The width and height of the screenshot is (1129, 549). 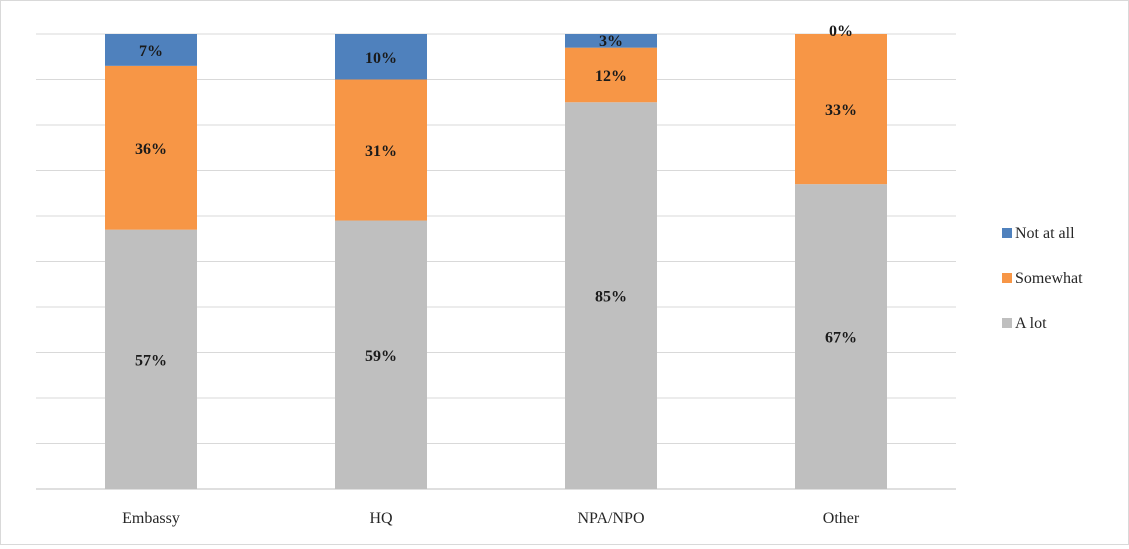 What do you see at coordinates (1045, 233) in the screenshot?
I see `legend-label: Not at all` at bounding box center [1045, 233].